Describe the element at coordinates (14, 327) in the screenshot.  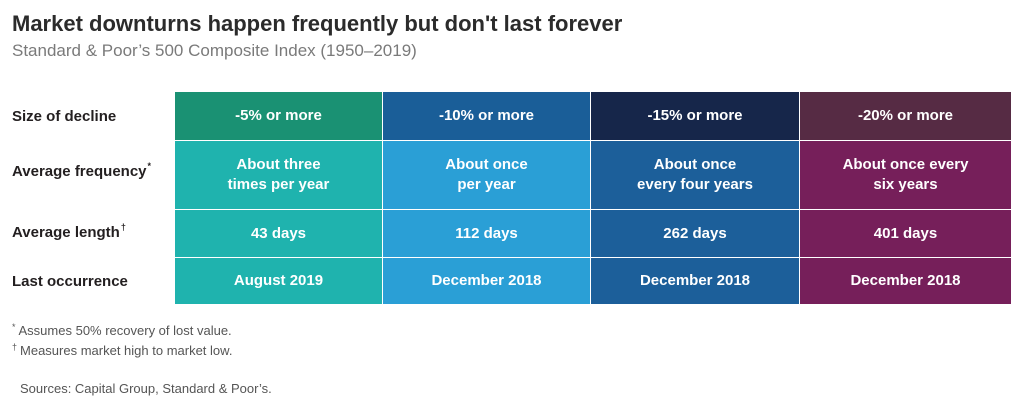
I see `footnote-mark: *` at that location.